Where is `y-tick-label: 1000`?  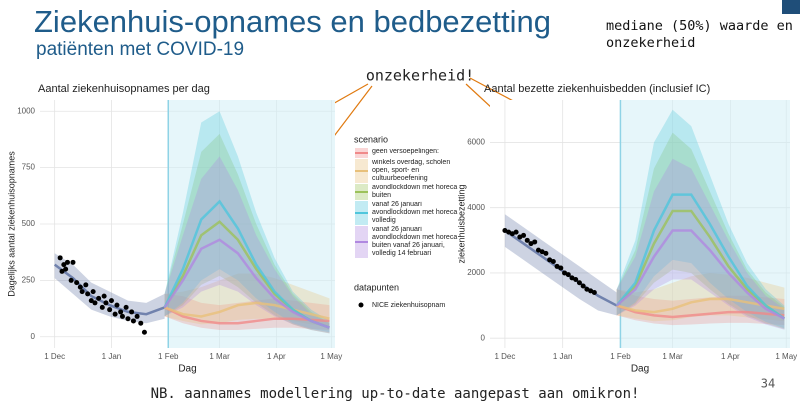 y-tick-label: 1000 is located at coordinates (26, 110).